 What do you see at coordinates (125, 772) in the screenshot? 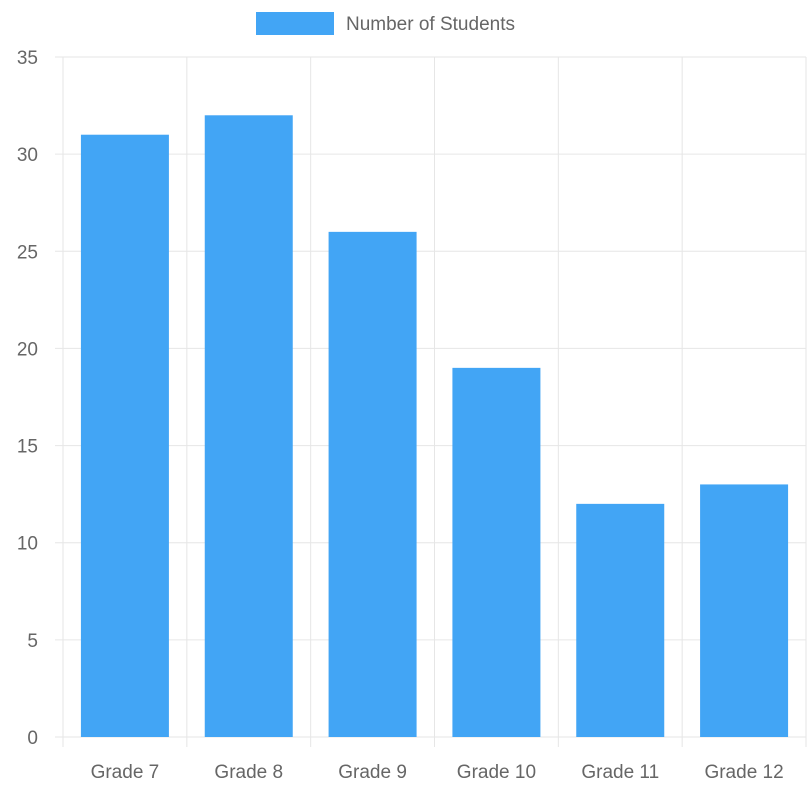
I see `x-tick-label: Grade 7` at bounding box center [125, 772].